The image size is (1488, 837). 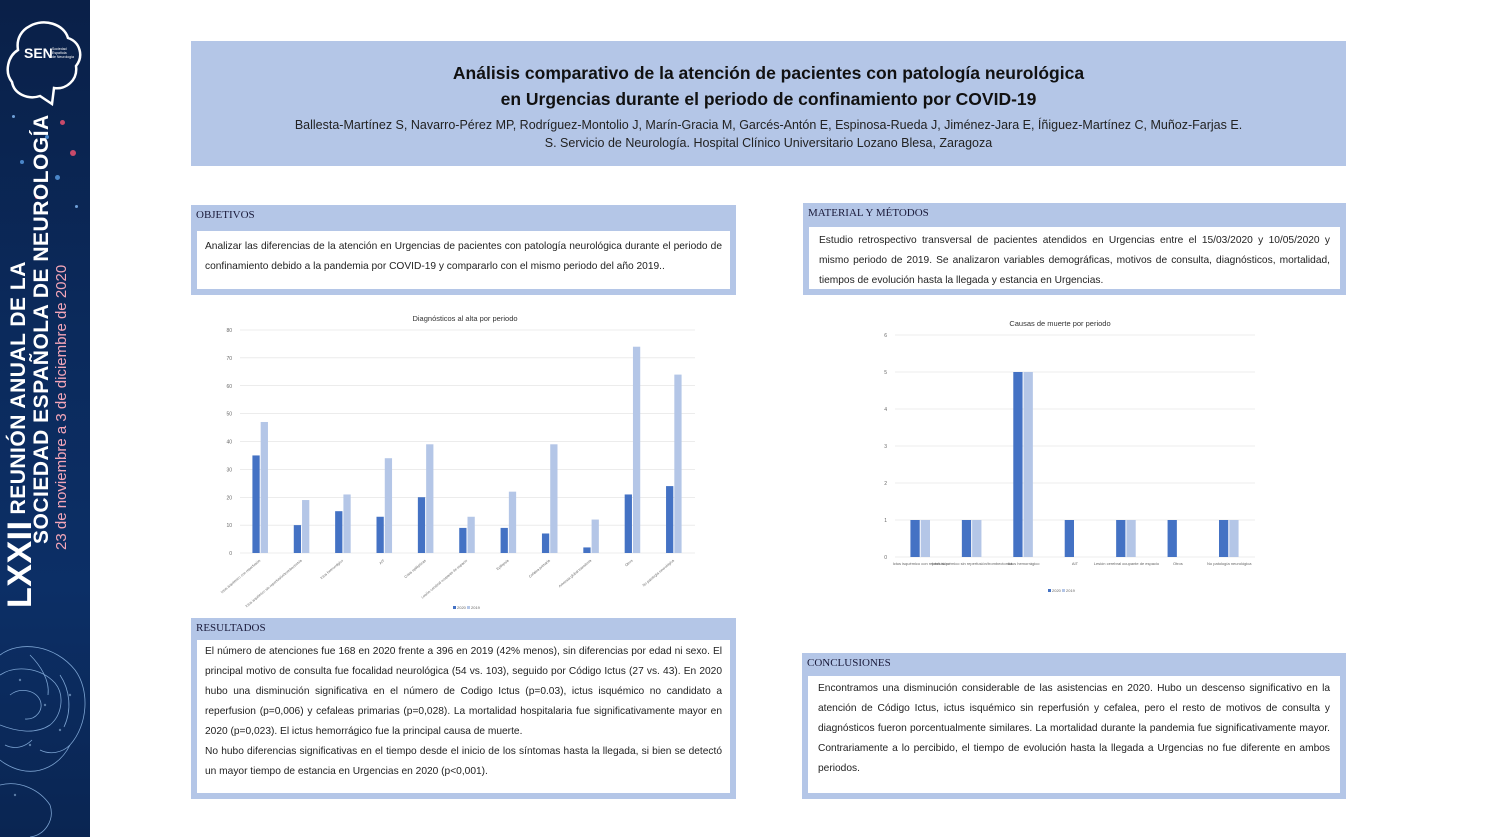 What do you see at coordinates (503, 565) in the screenshot?
I see `x-tick-label: Epilepsia` at bounding box center [503, 565].